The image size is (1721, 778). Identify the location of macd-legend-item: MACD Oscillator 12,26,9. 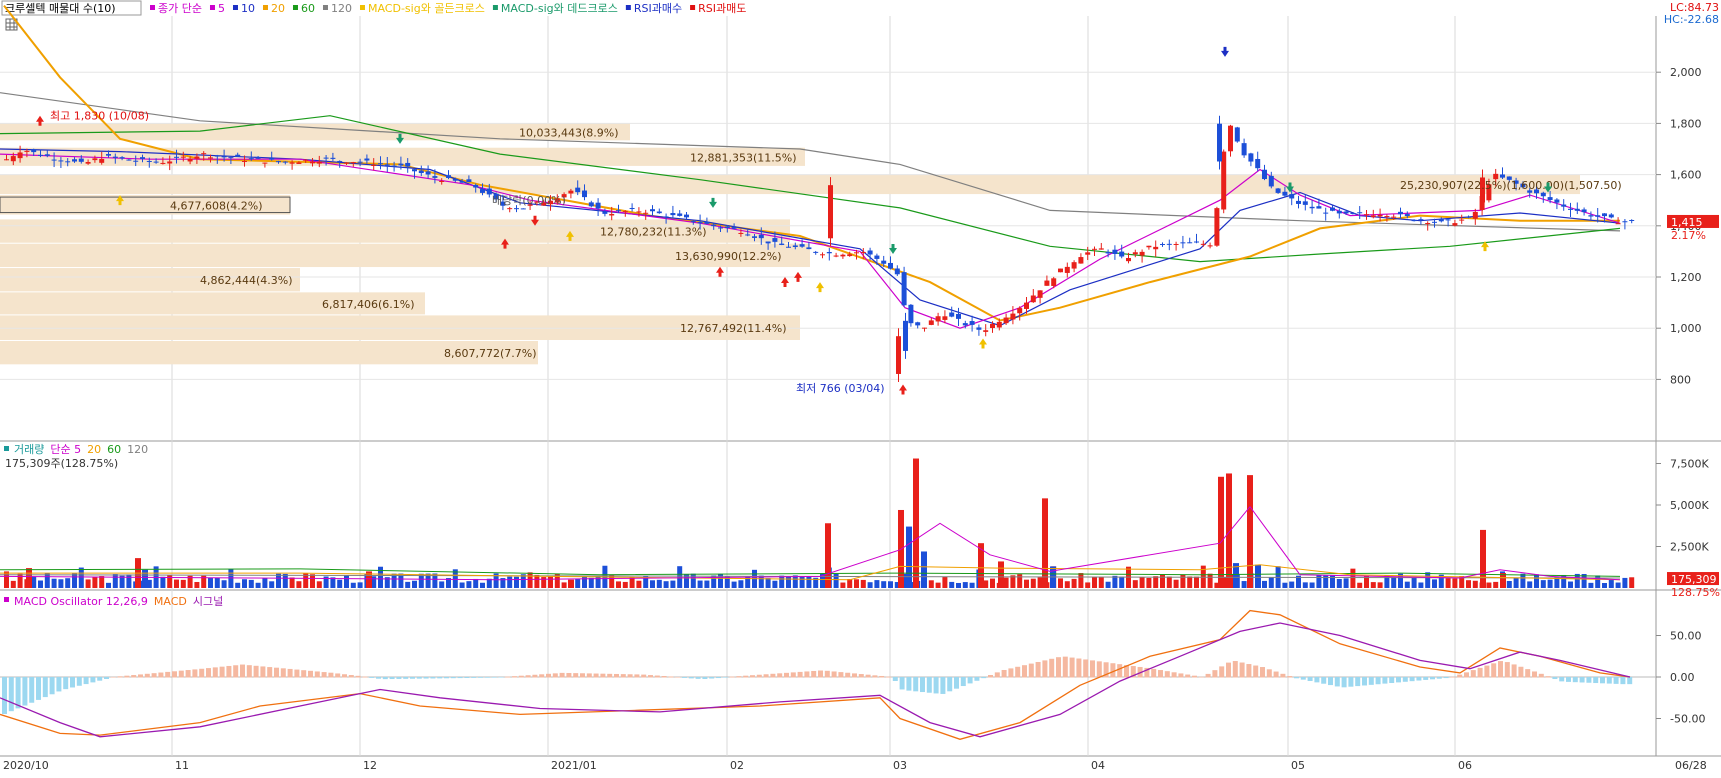
(81, 601).